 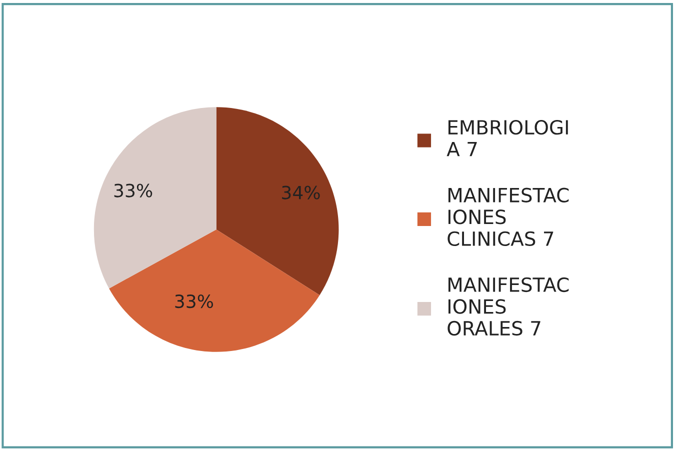 I want to click on legend-label: EMBRIOLOGI A 7, so click(x=507, y=138).